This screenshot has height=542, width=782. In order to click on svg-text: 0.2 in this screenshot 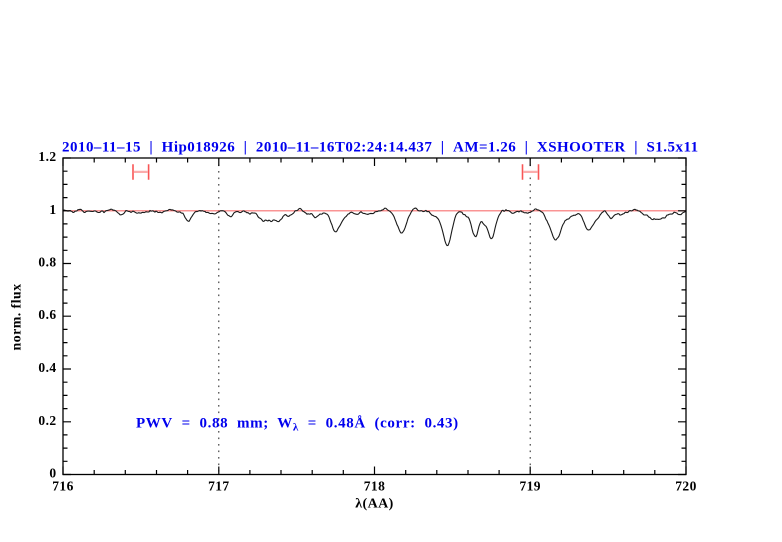, I will do `click(47, 420)`.